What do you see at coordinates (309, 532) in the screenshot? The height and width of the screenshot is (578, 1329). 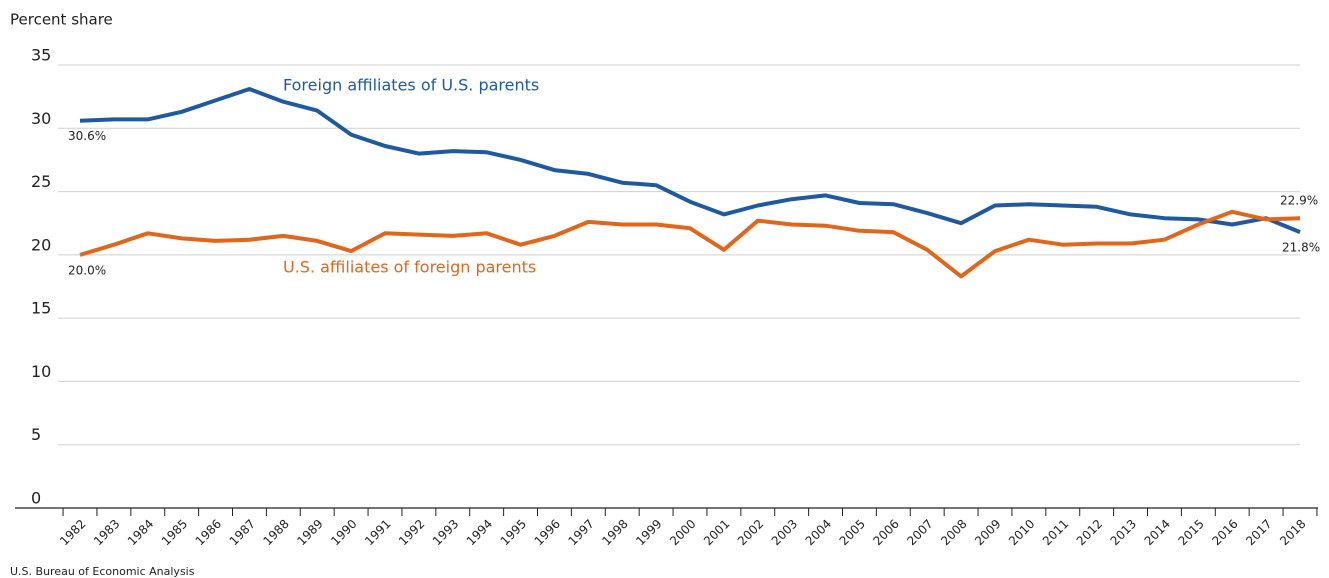 I see `x-tick-label: 1989` at bounding box center [309, 532].